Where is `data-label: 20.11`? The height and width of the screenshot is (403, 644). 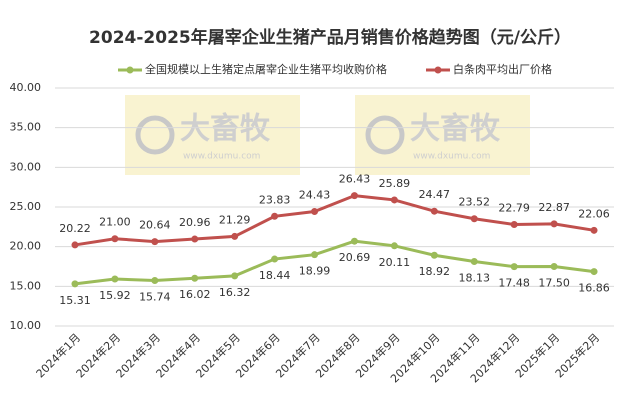
data-label: 20.11 is located at coordinates (395, 262).